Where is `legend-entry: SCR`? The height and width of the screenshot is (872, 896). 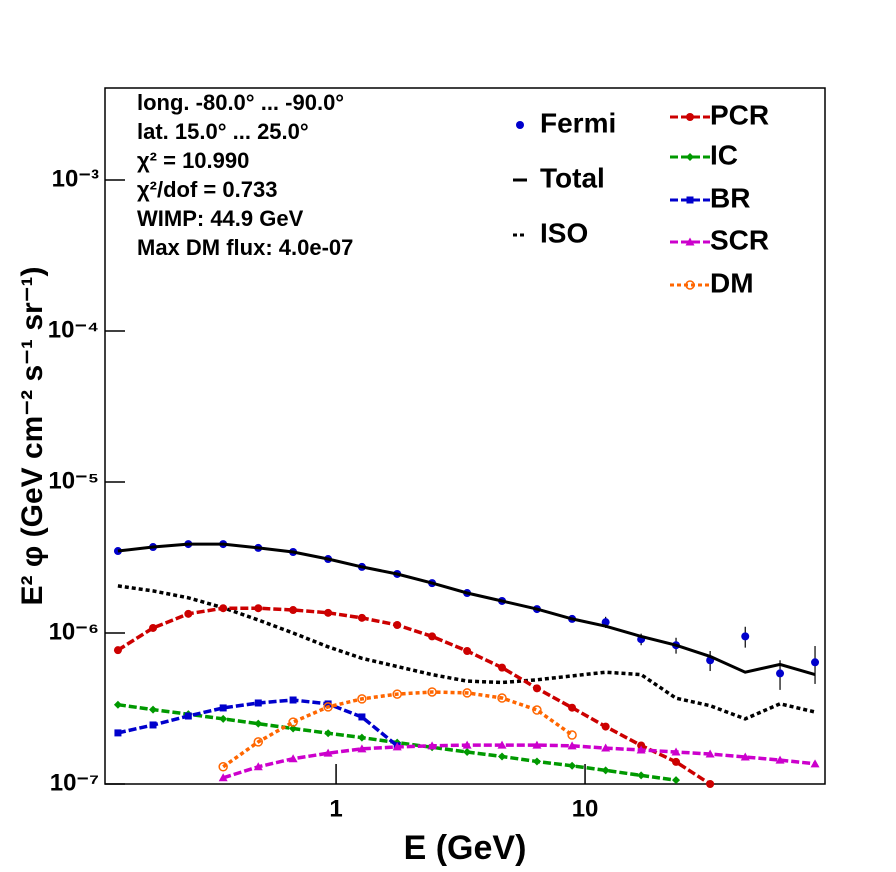 legend-entry: SCR is located at coordinates (719, 239).